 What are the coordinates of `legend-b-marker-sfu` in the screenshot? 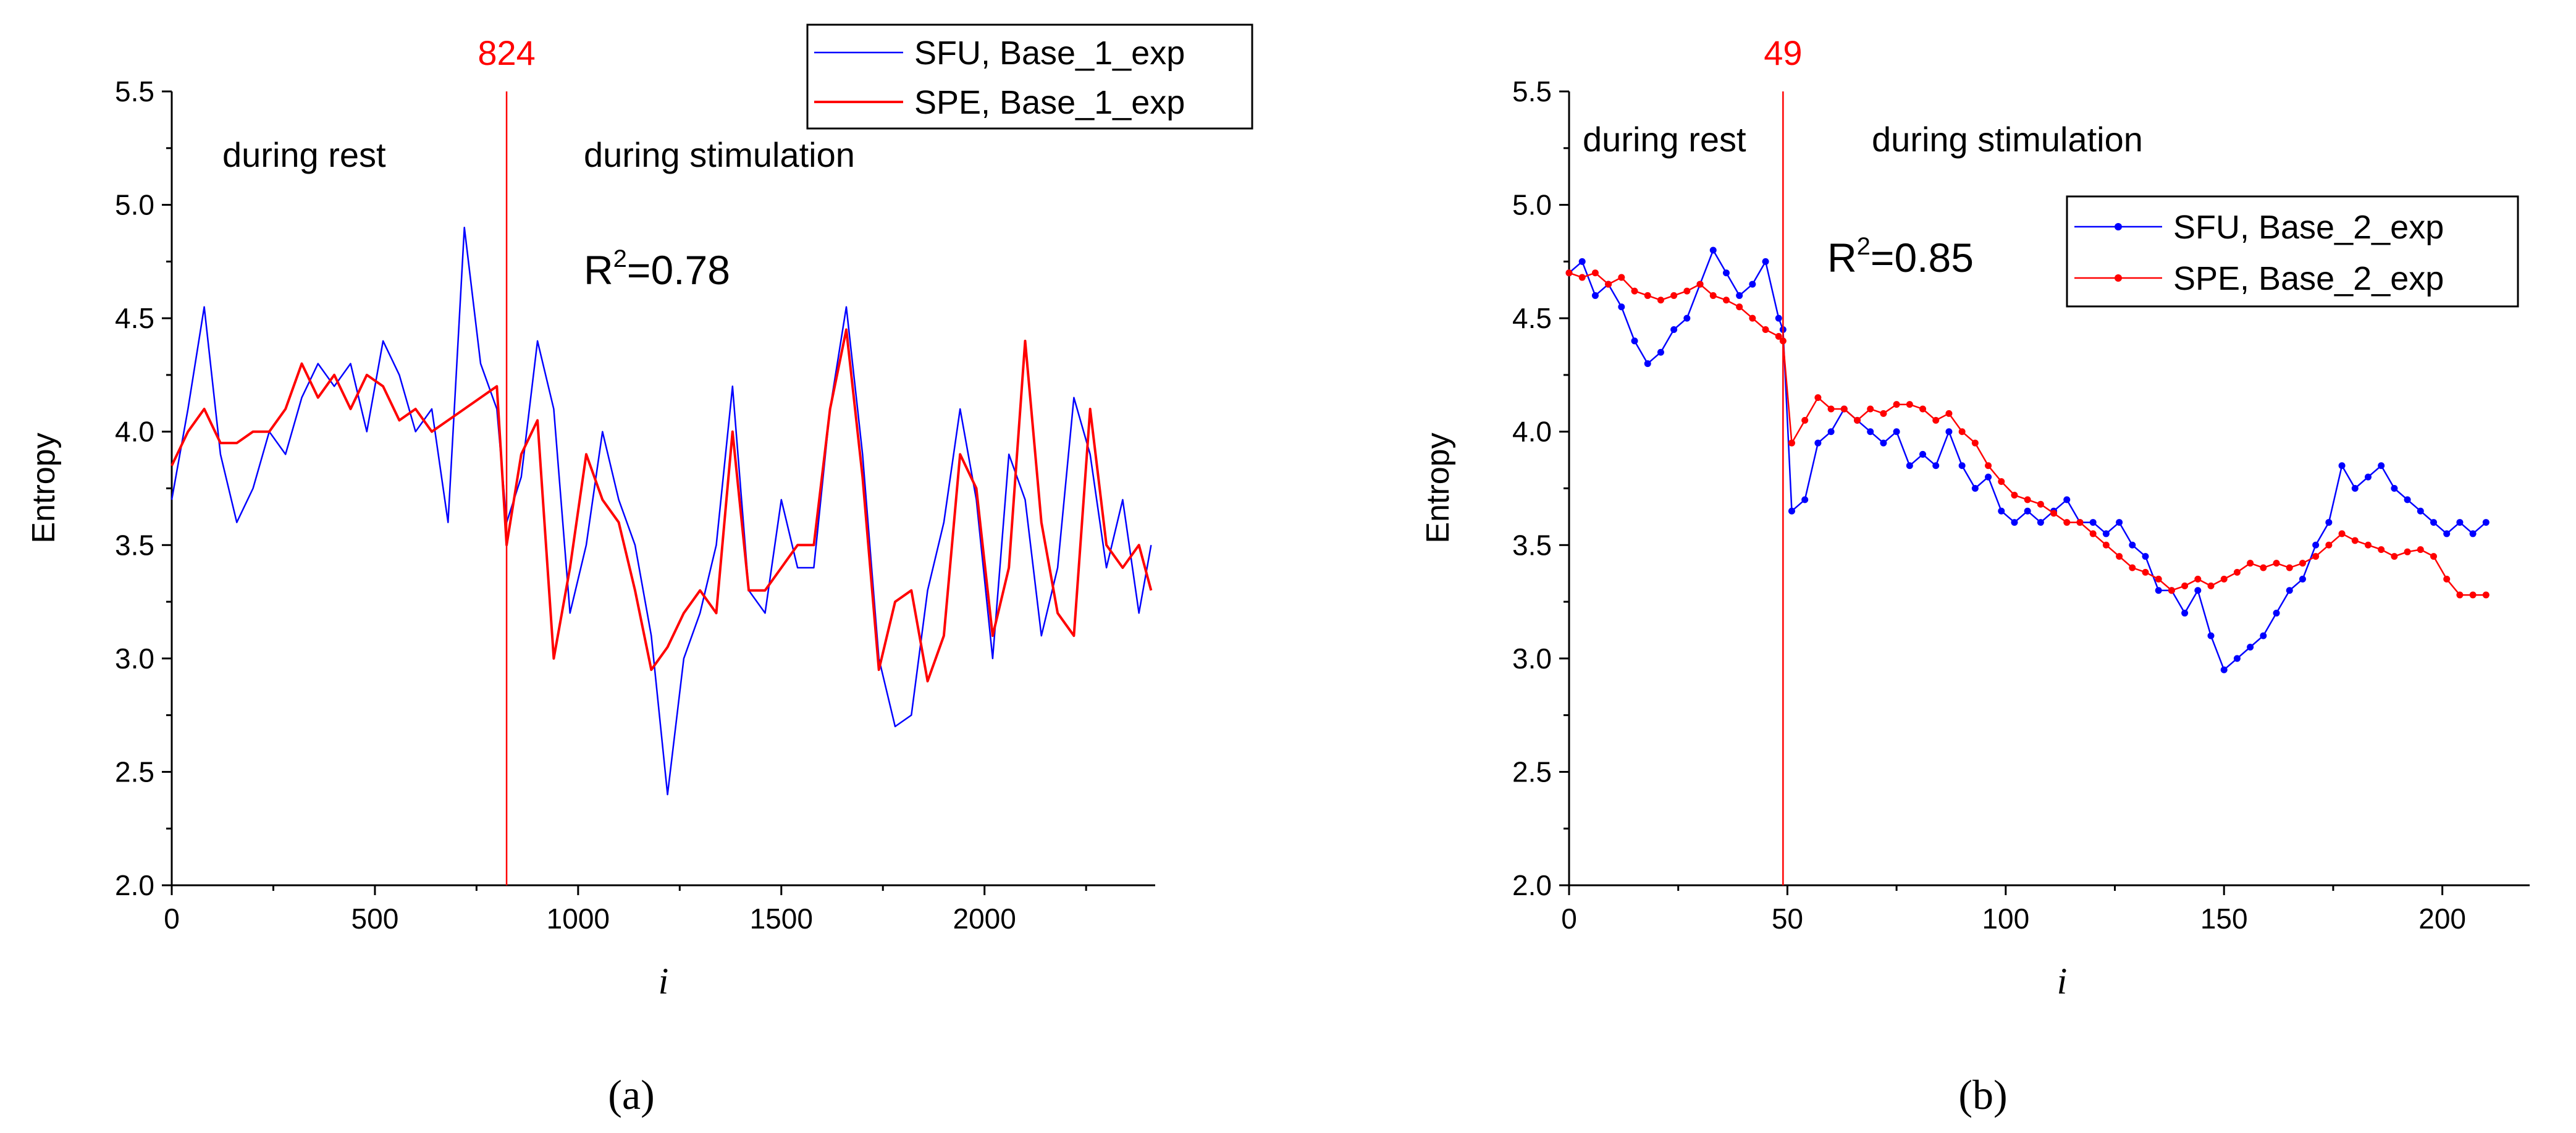 It's located at (2118, 227).